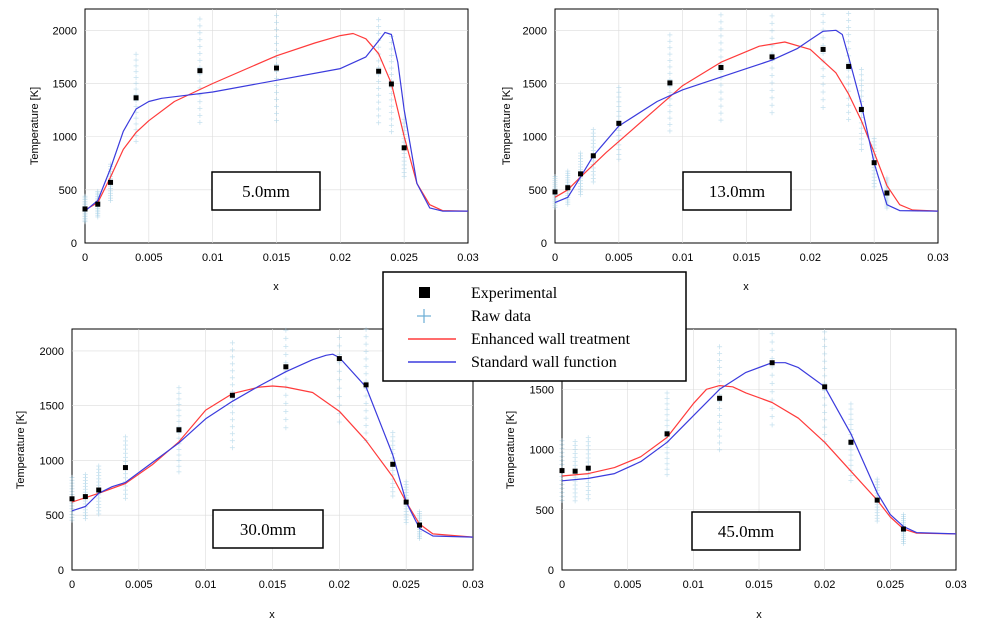 Image resolution: width=985 pixels, height=625 pixels. What do you see at coordinates (266, 191) in the screenshot?
I see `panel-label-box` at bounding box center [266, 191].